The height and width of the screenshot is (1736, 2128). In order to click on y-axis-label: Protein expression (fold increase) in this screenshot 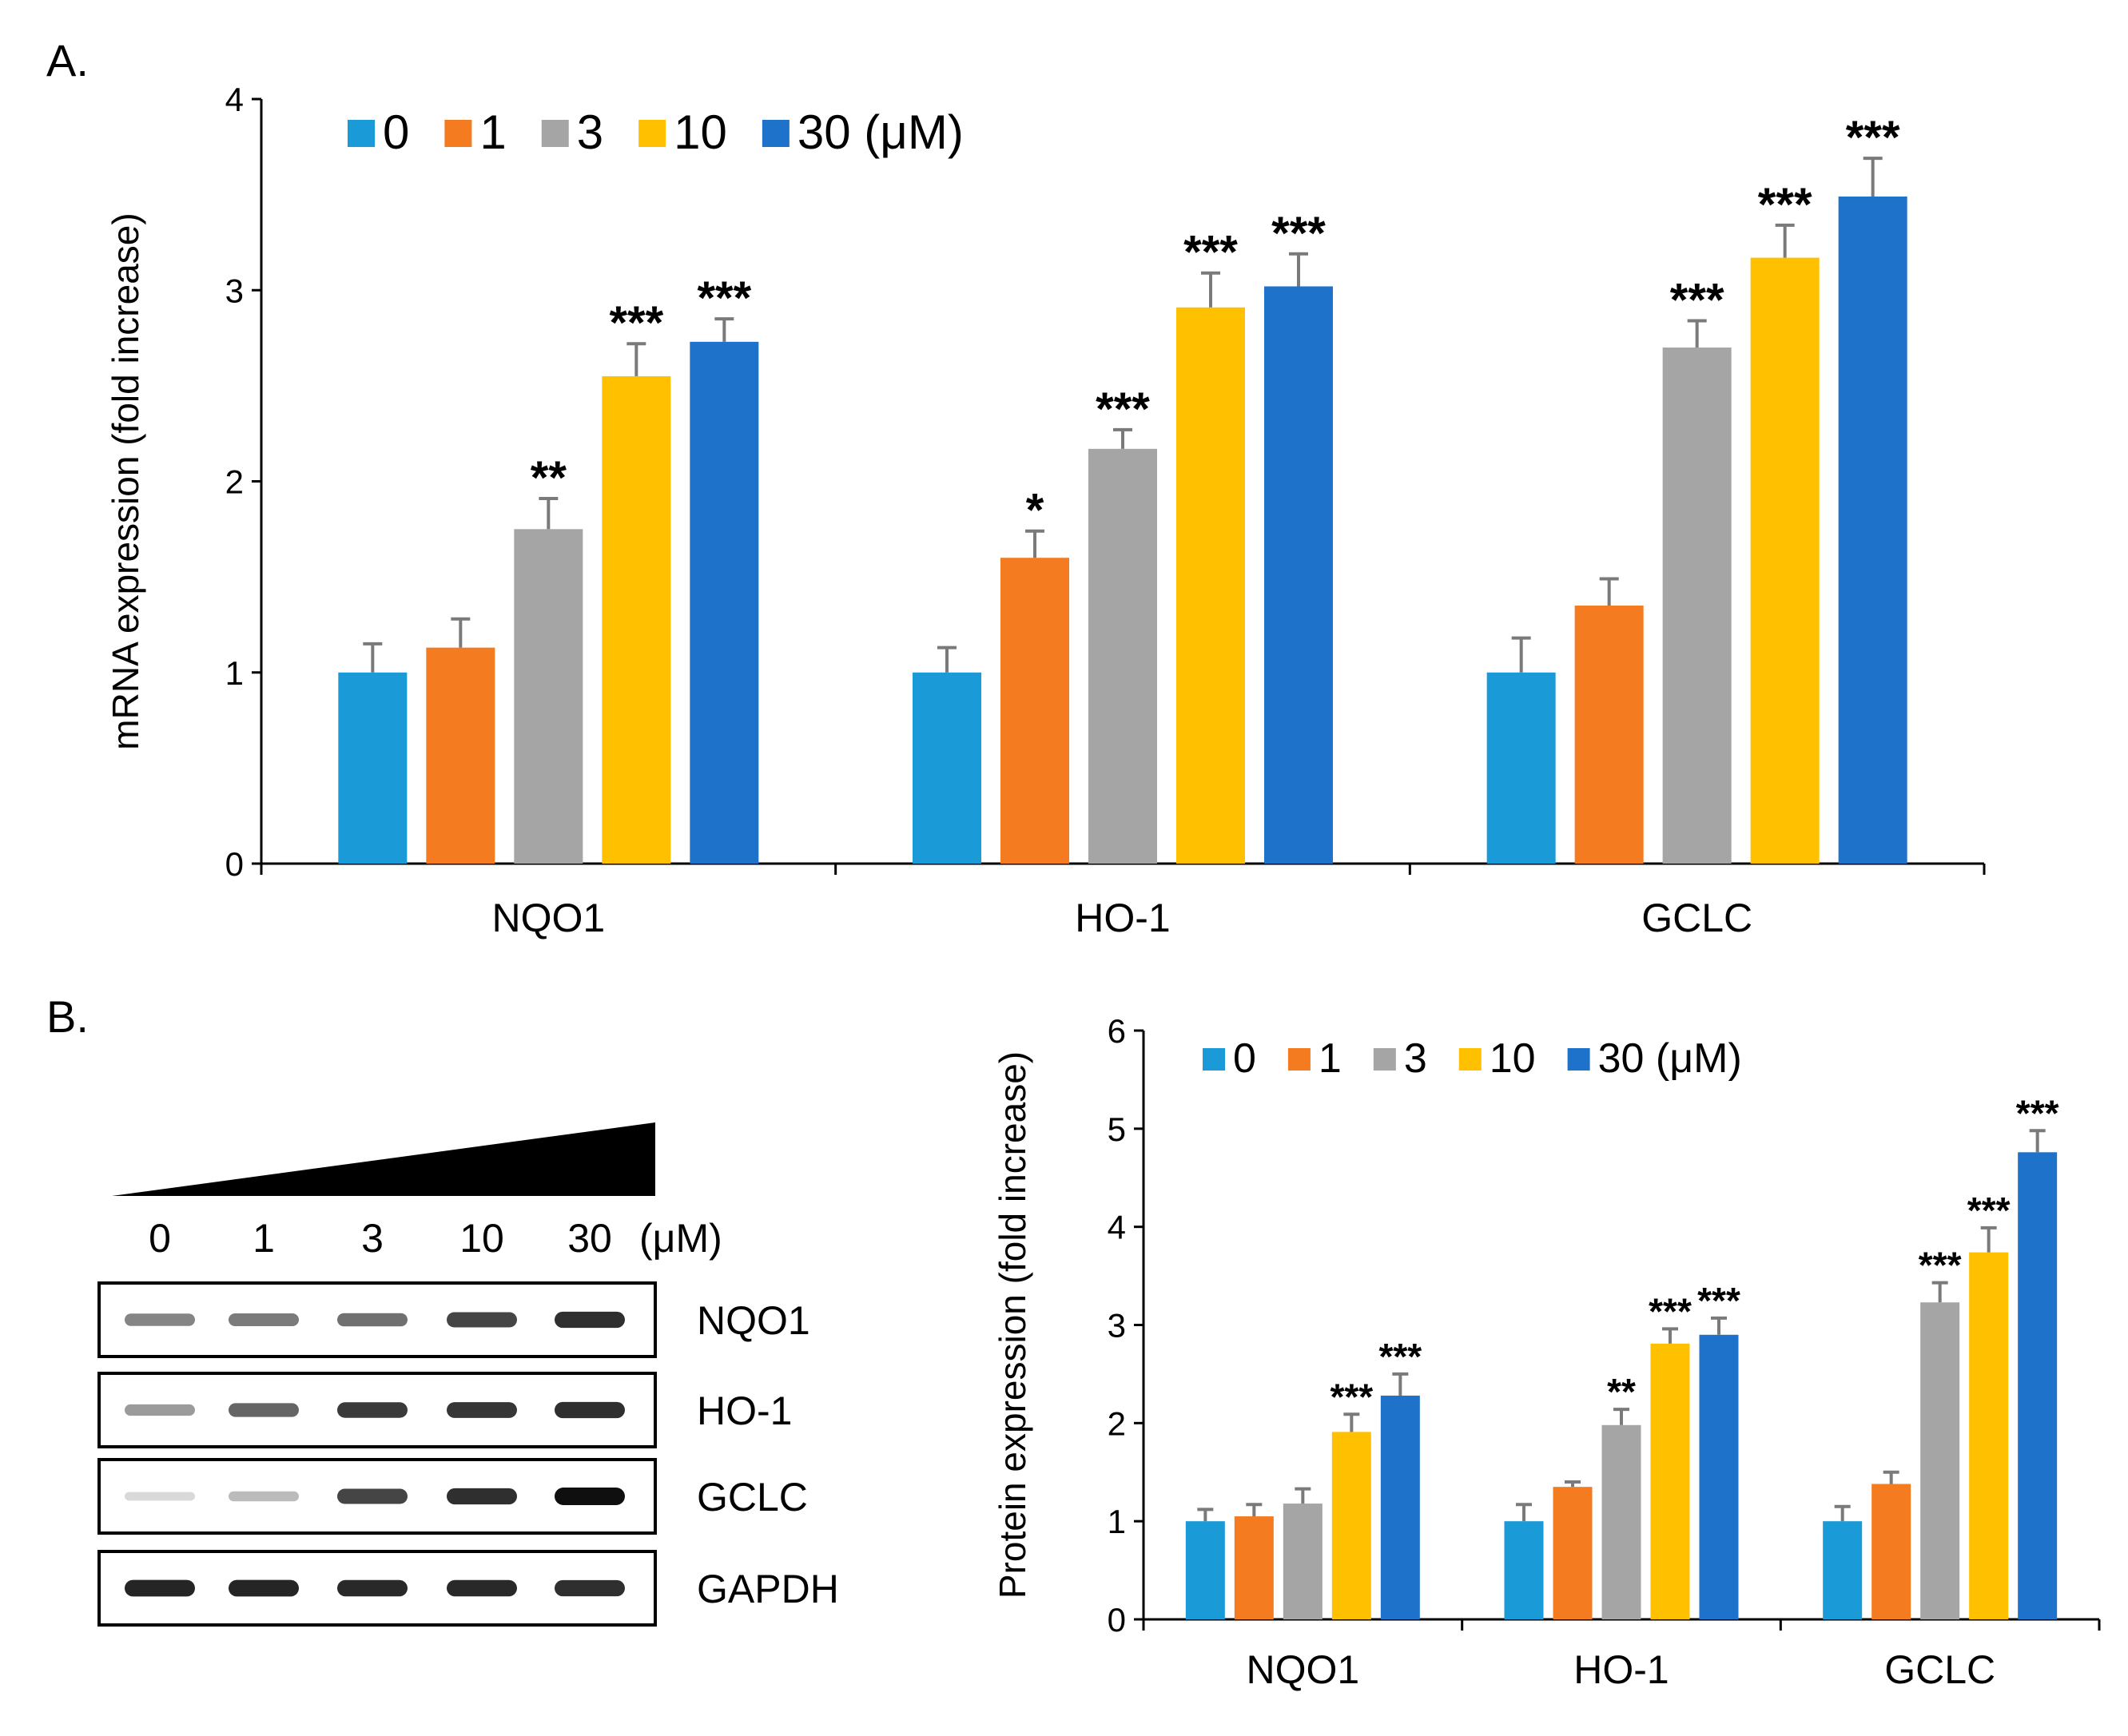, I will do `click(1012, 1325)`.